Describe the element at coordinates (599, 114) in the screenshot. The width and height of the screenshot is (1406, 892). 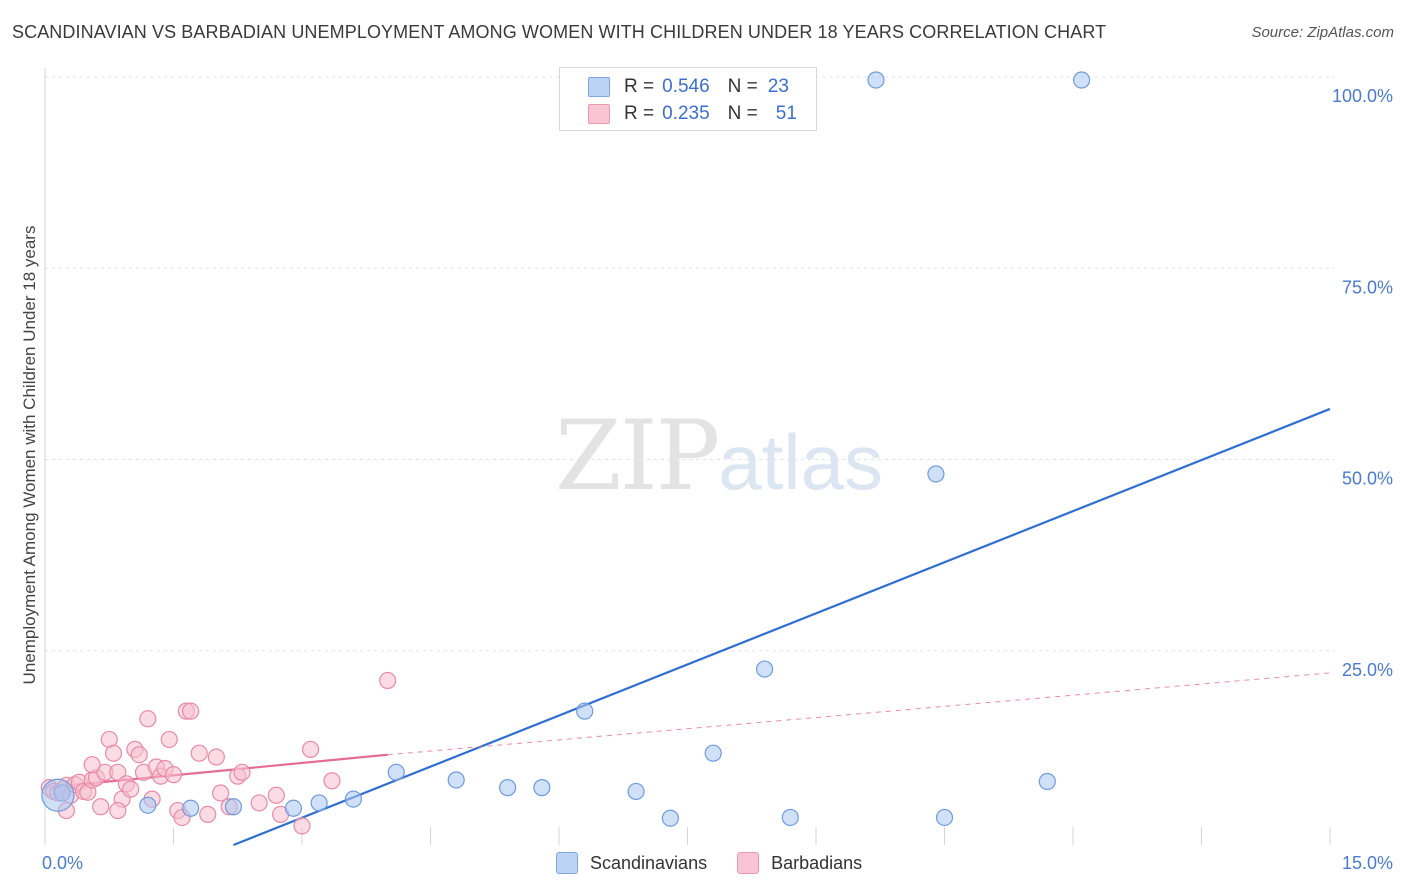
I see `legend-swatch-pink` at that location.